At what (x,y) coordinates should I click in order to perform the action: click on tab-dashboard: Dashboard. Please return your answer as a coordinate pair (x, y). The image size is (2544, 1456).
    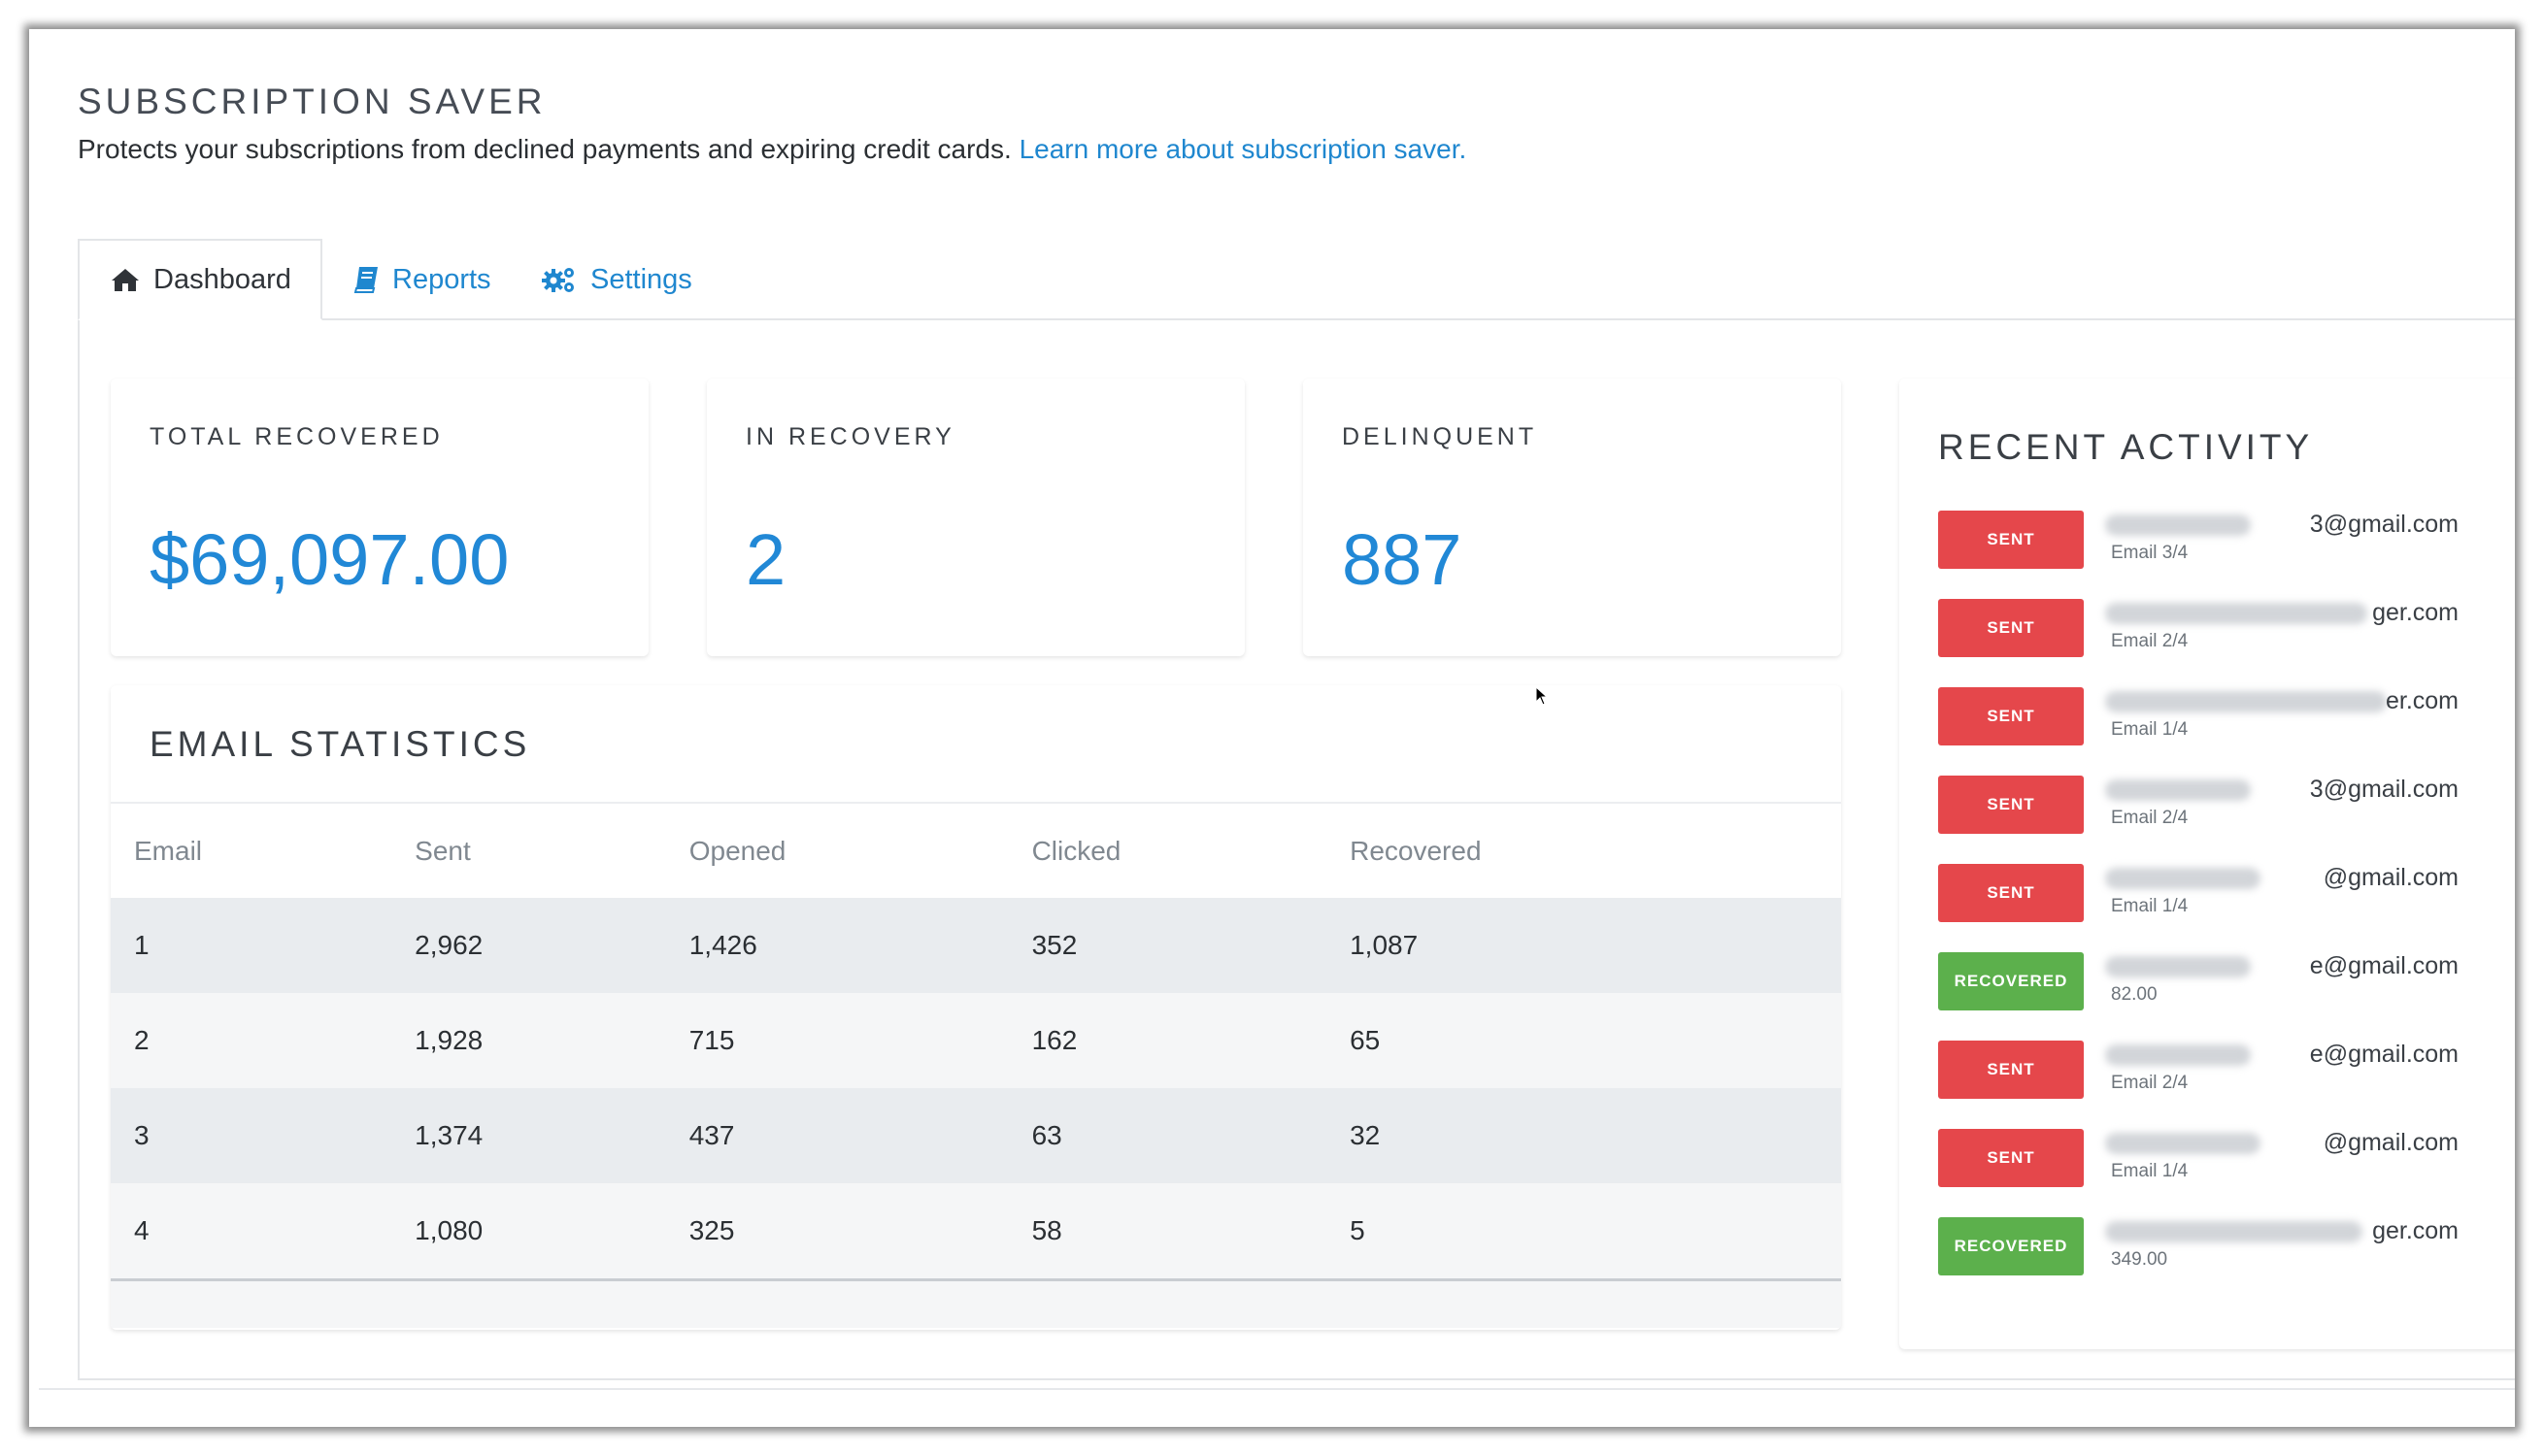
    Looking at the image, I should click on (200, 279).